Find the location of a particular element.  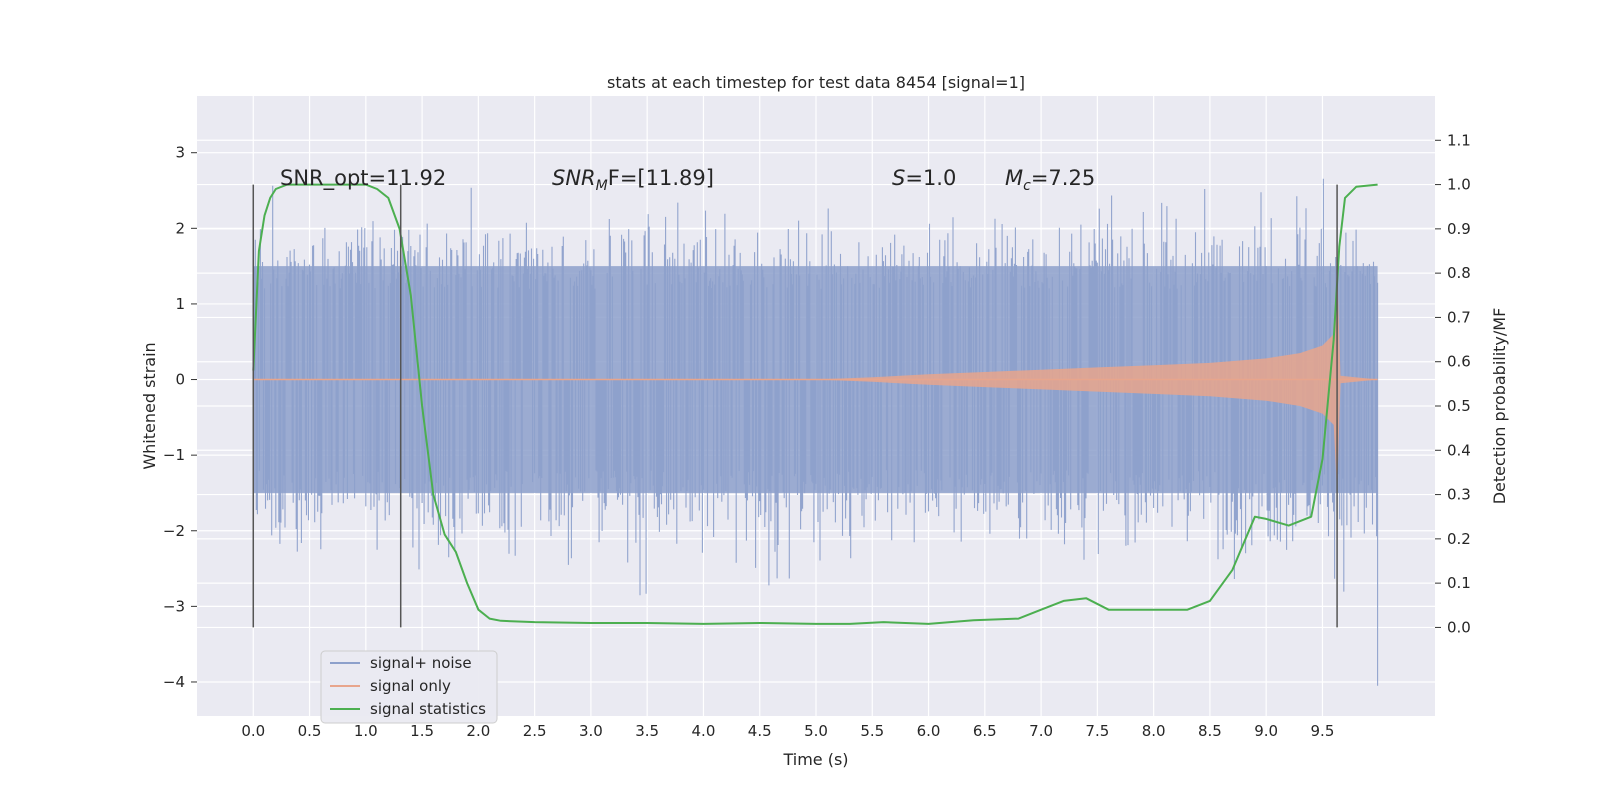

x-tick-label: 9.0 is located at coordinates (1266, 731).